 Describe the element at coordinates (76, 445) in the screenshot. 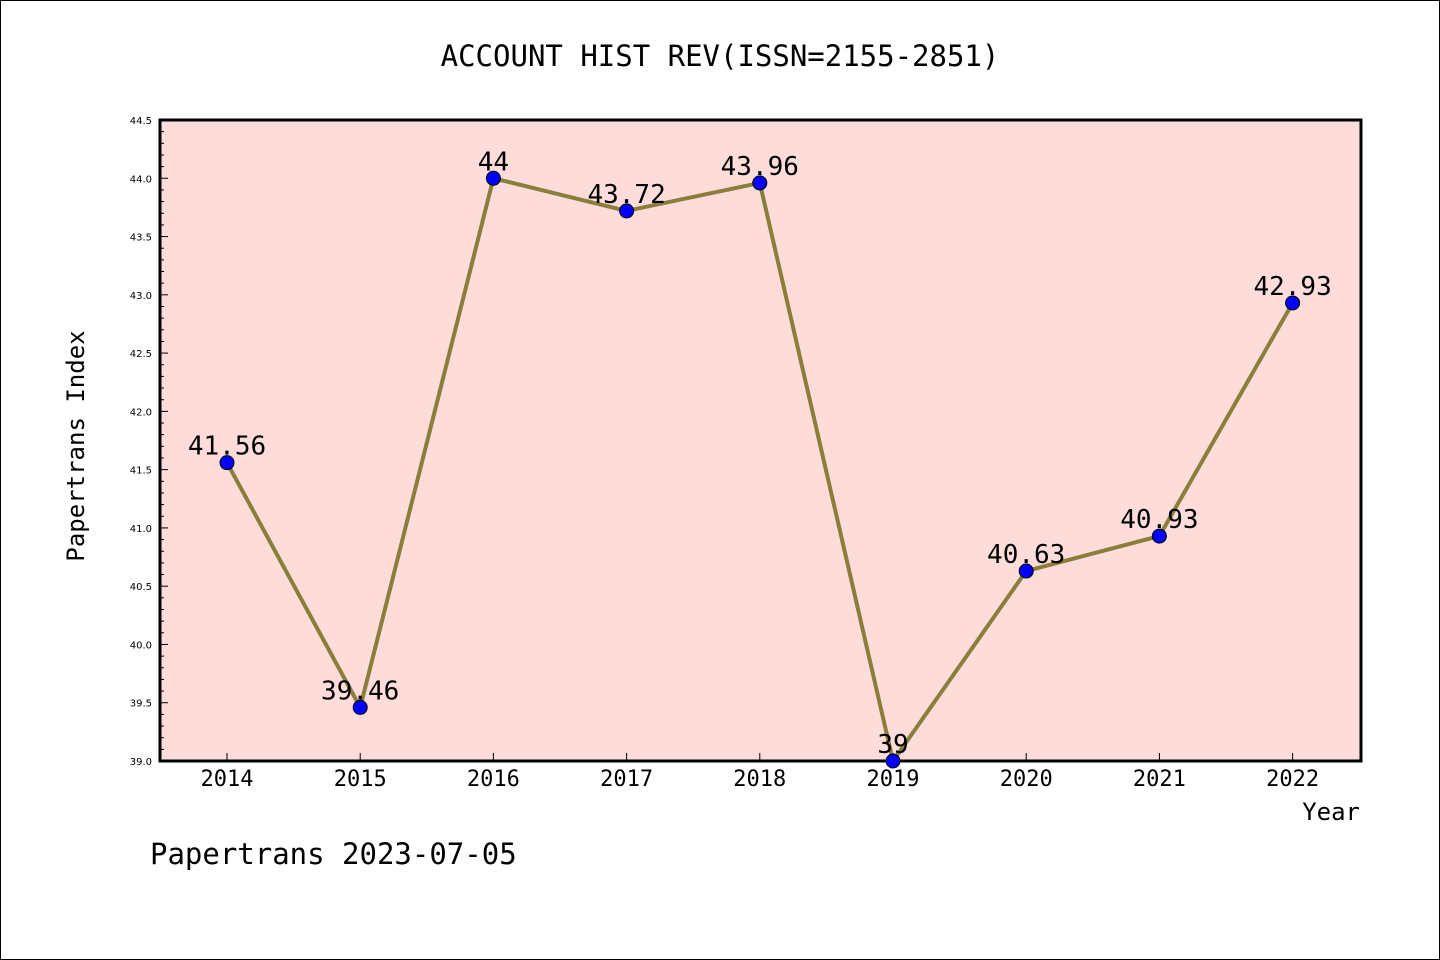

I see `y-axis-label: Papertrans Index` at that location.